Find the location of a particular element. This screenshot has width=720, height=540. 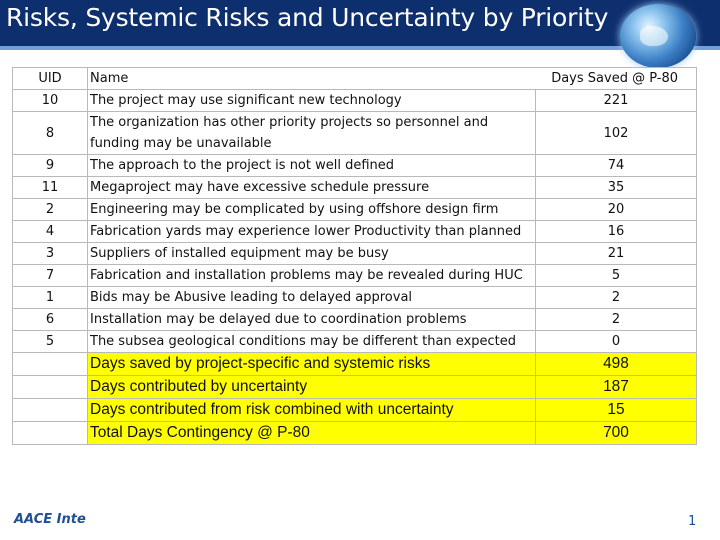

summary-row: Days contributed by uncertainty 187 is located at coordinates (355, 387).